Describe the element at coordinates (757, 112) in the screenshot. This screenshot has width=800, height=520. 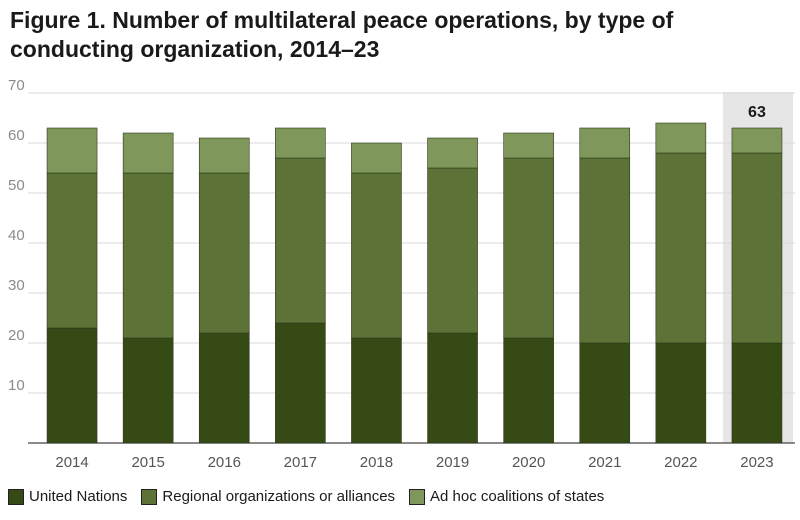
I see `total-callout-label: 63` at that location.